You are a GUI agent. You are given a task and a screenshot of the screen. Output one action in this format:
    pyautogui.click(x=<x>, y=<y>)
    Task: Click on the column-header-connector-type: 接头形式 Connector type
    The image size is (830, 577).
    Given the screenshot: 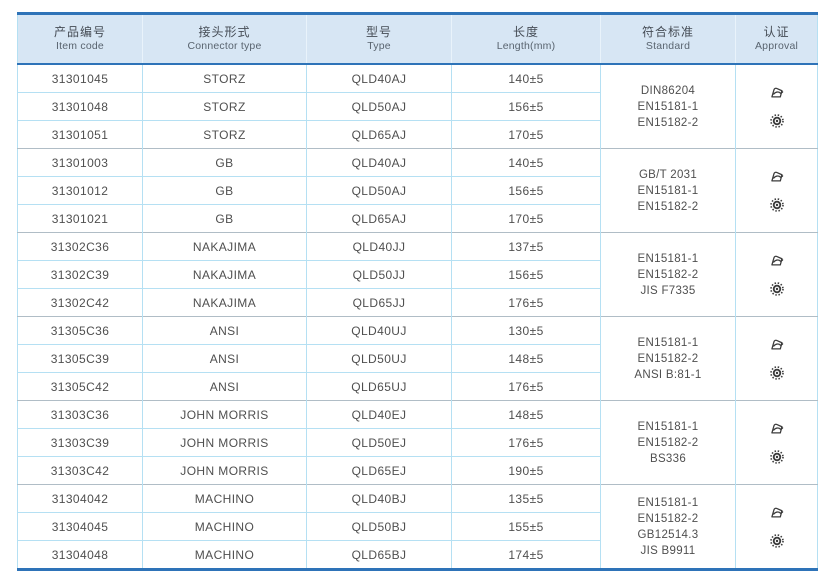 What is the action you would take?
    pyautogui.click(x=224, y=38)
    